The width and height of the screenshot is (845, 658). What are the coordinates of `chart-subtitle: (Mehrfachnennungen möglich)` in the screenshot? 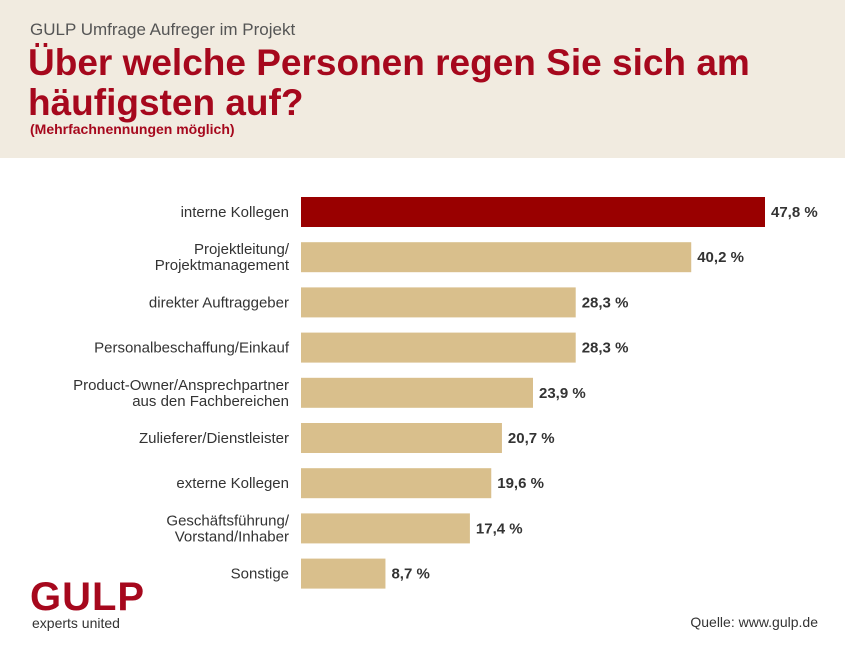 It's located at (132, 129).